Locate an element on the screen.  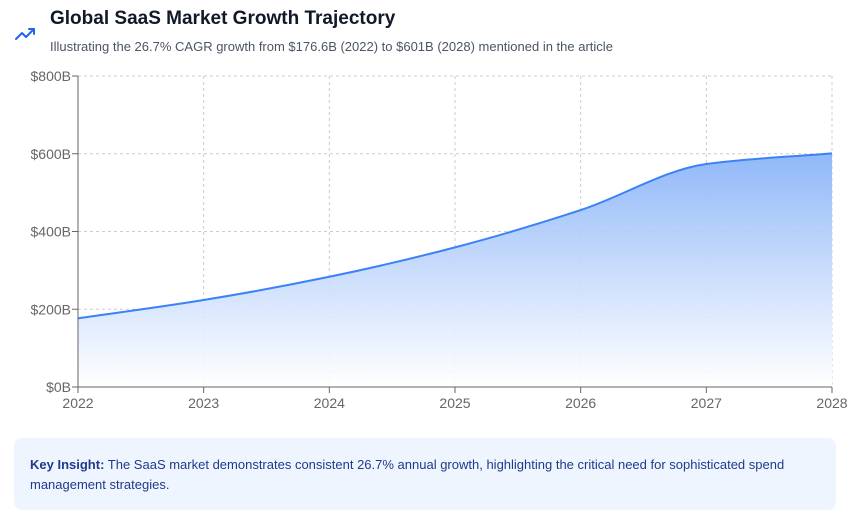
x-tick-label: 2025 is located at coordinates (454, 403).